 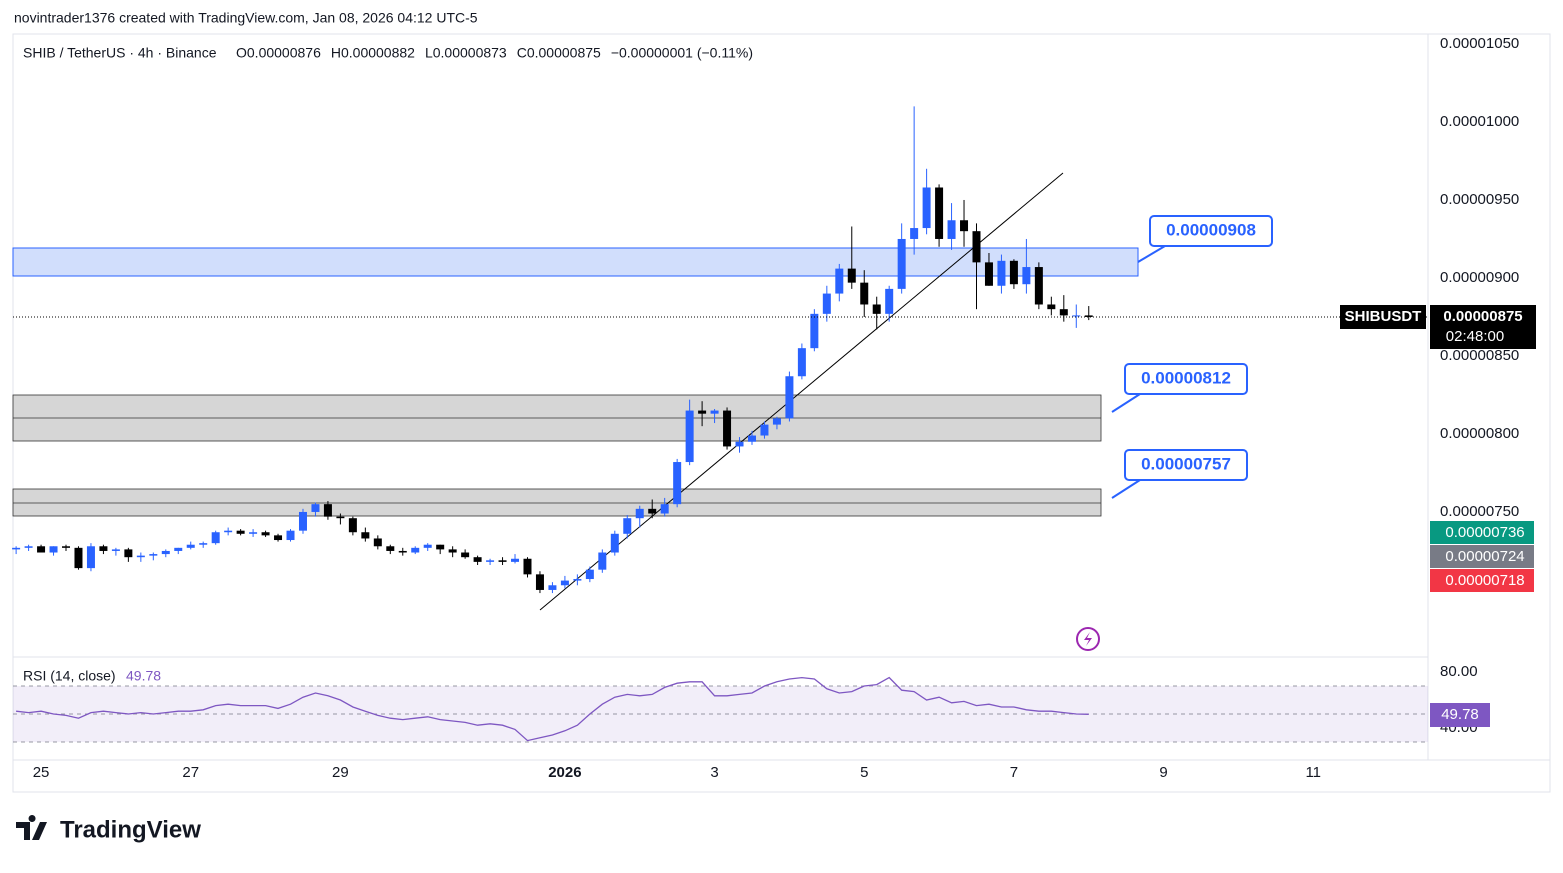 What do you see at coordinates (1479, 43) in the screenshot?
I see `y-tick-label: 0.00001050` at bounding box center [1479, 43].